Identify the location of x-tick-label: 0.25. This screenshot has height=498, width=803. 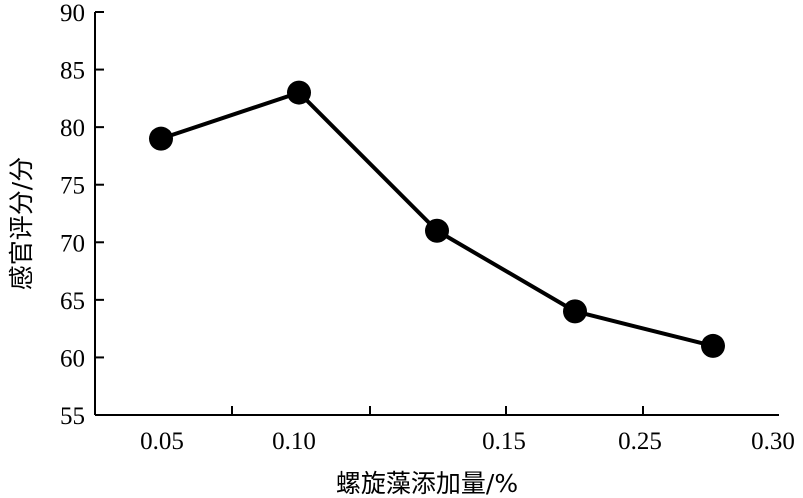
(640, 441).